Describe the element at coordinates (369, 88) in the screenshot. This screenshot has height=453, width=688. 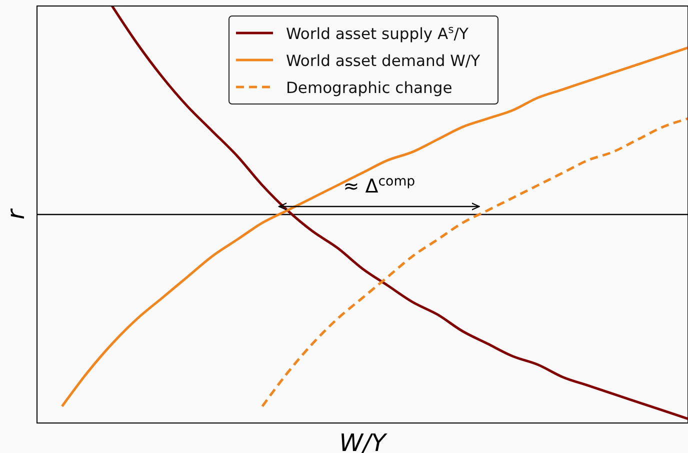
I see `legend-label: Demographic change` at that location.